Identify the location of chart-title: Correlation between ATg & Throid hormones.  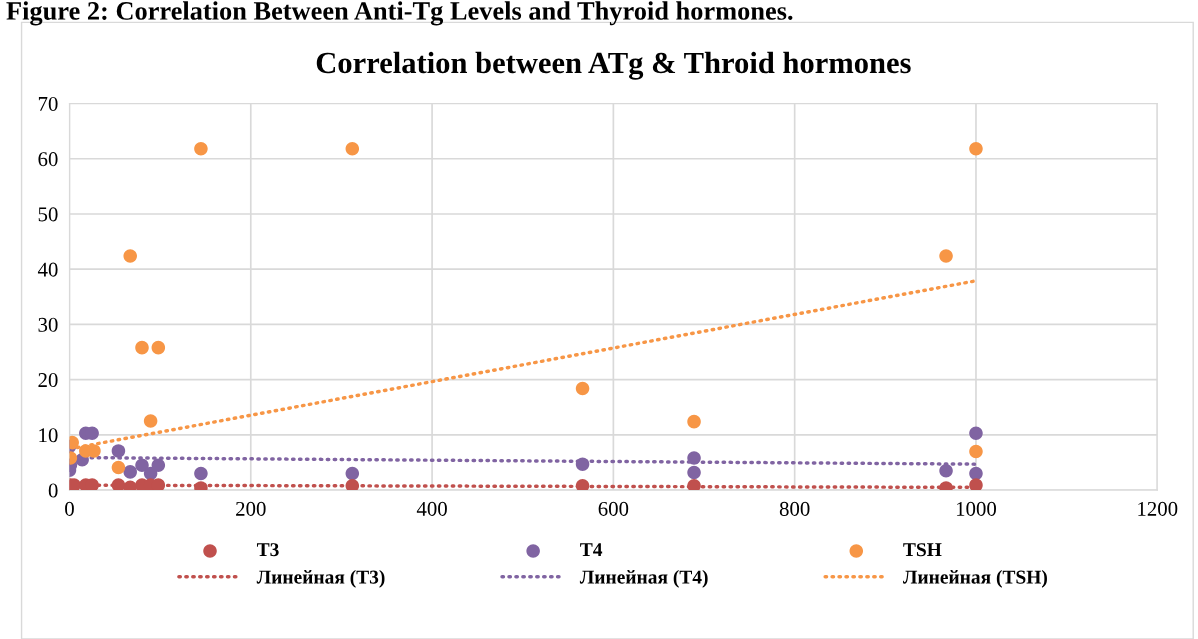
(613, 65).